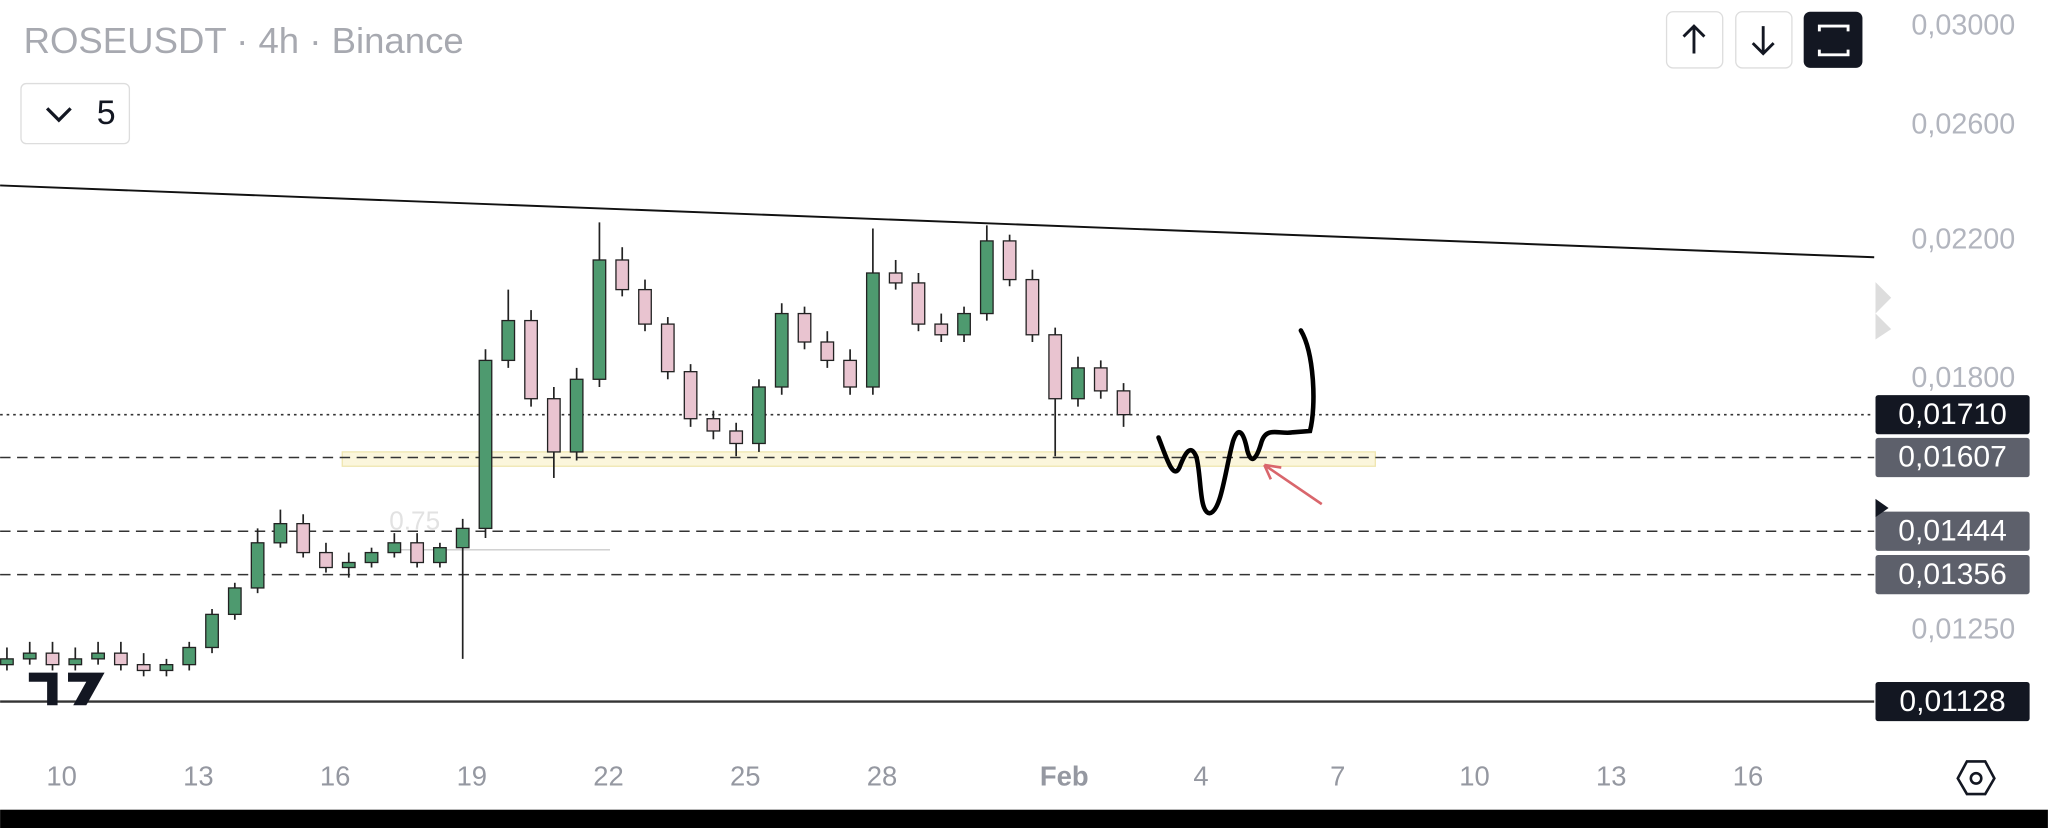  I want to click on y-tick-label: 0,03000, so click(1963, 26).